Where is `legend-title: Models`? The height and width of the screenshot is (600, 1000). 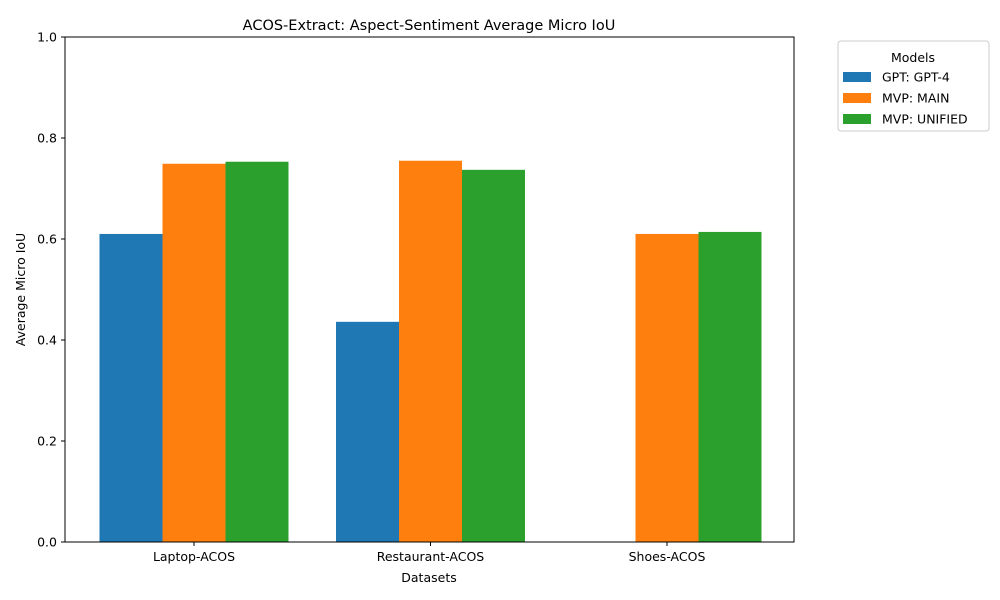
legend-title: Models is located at coordinates (913, 57).